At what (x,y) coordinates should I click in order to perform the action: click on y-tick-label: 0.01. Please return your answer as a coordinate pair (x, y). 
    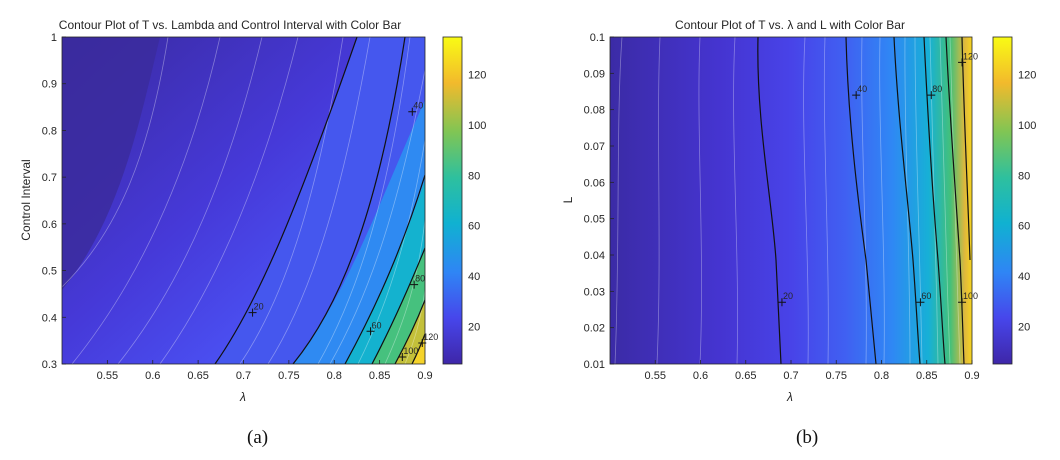
    Looking at the image, I should click on (594, 365).